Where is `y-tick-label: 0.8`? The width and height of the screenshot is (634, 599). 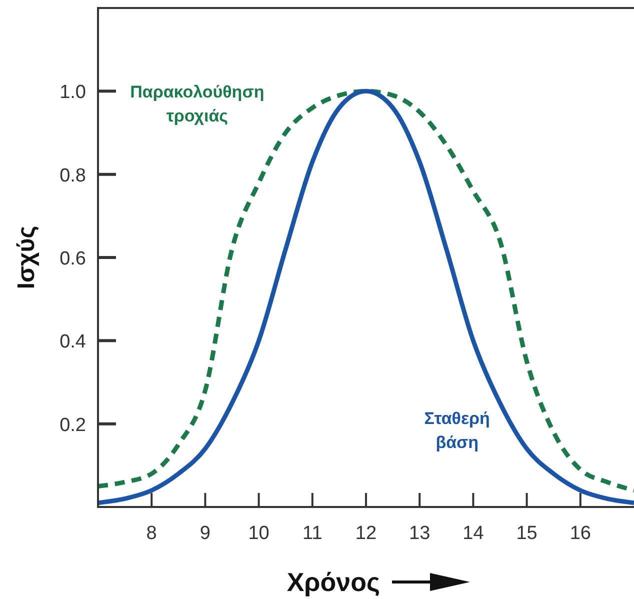
y-tick-label: 0.8 is located at coordinates (73, 175).